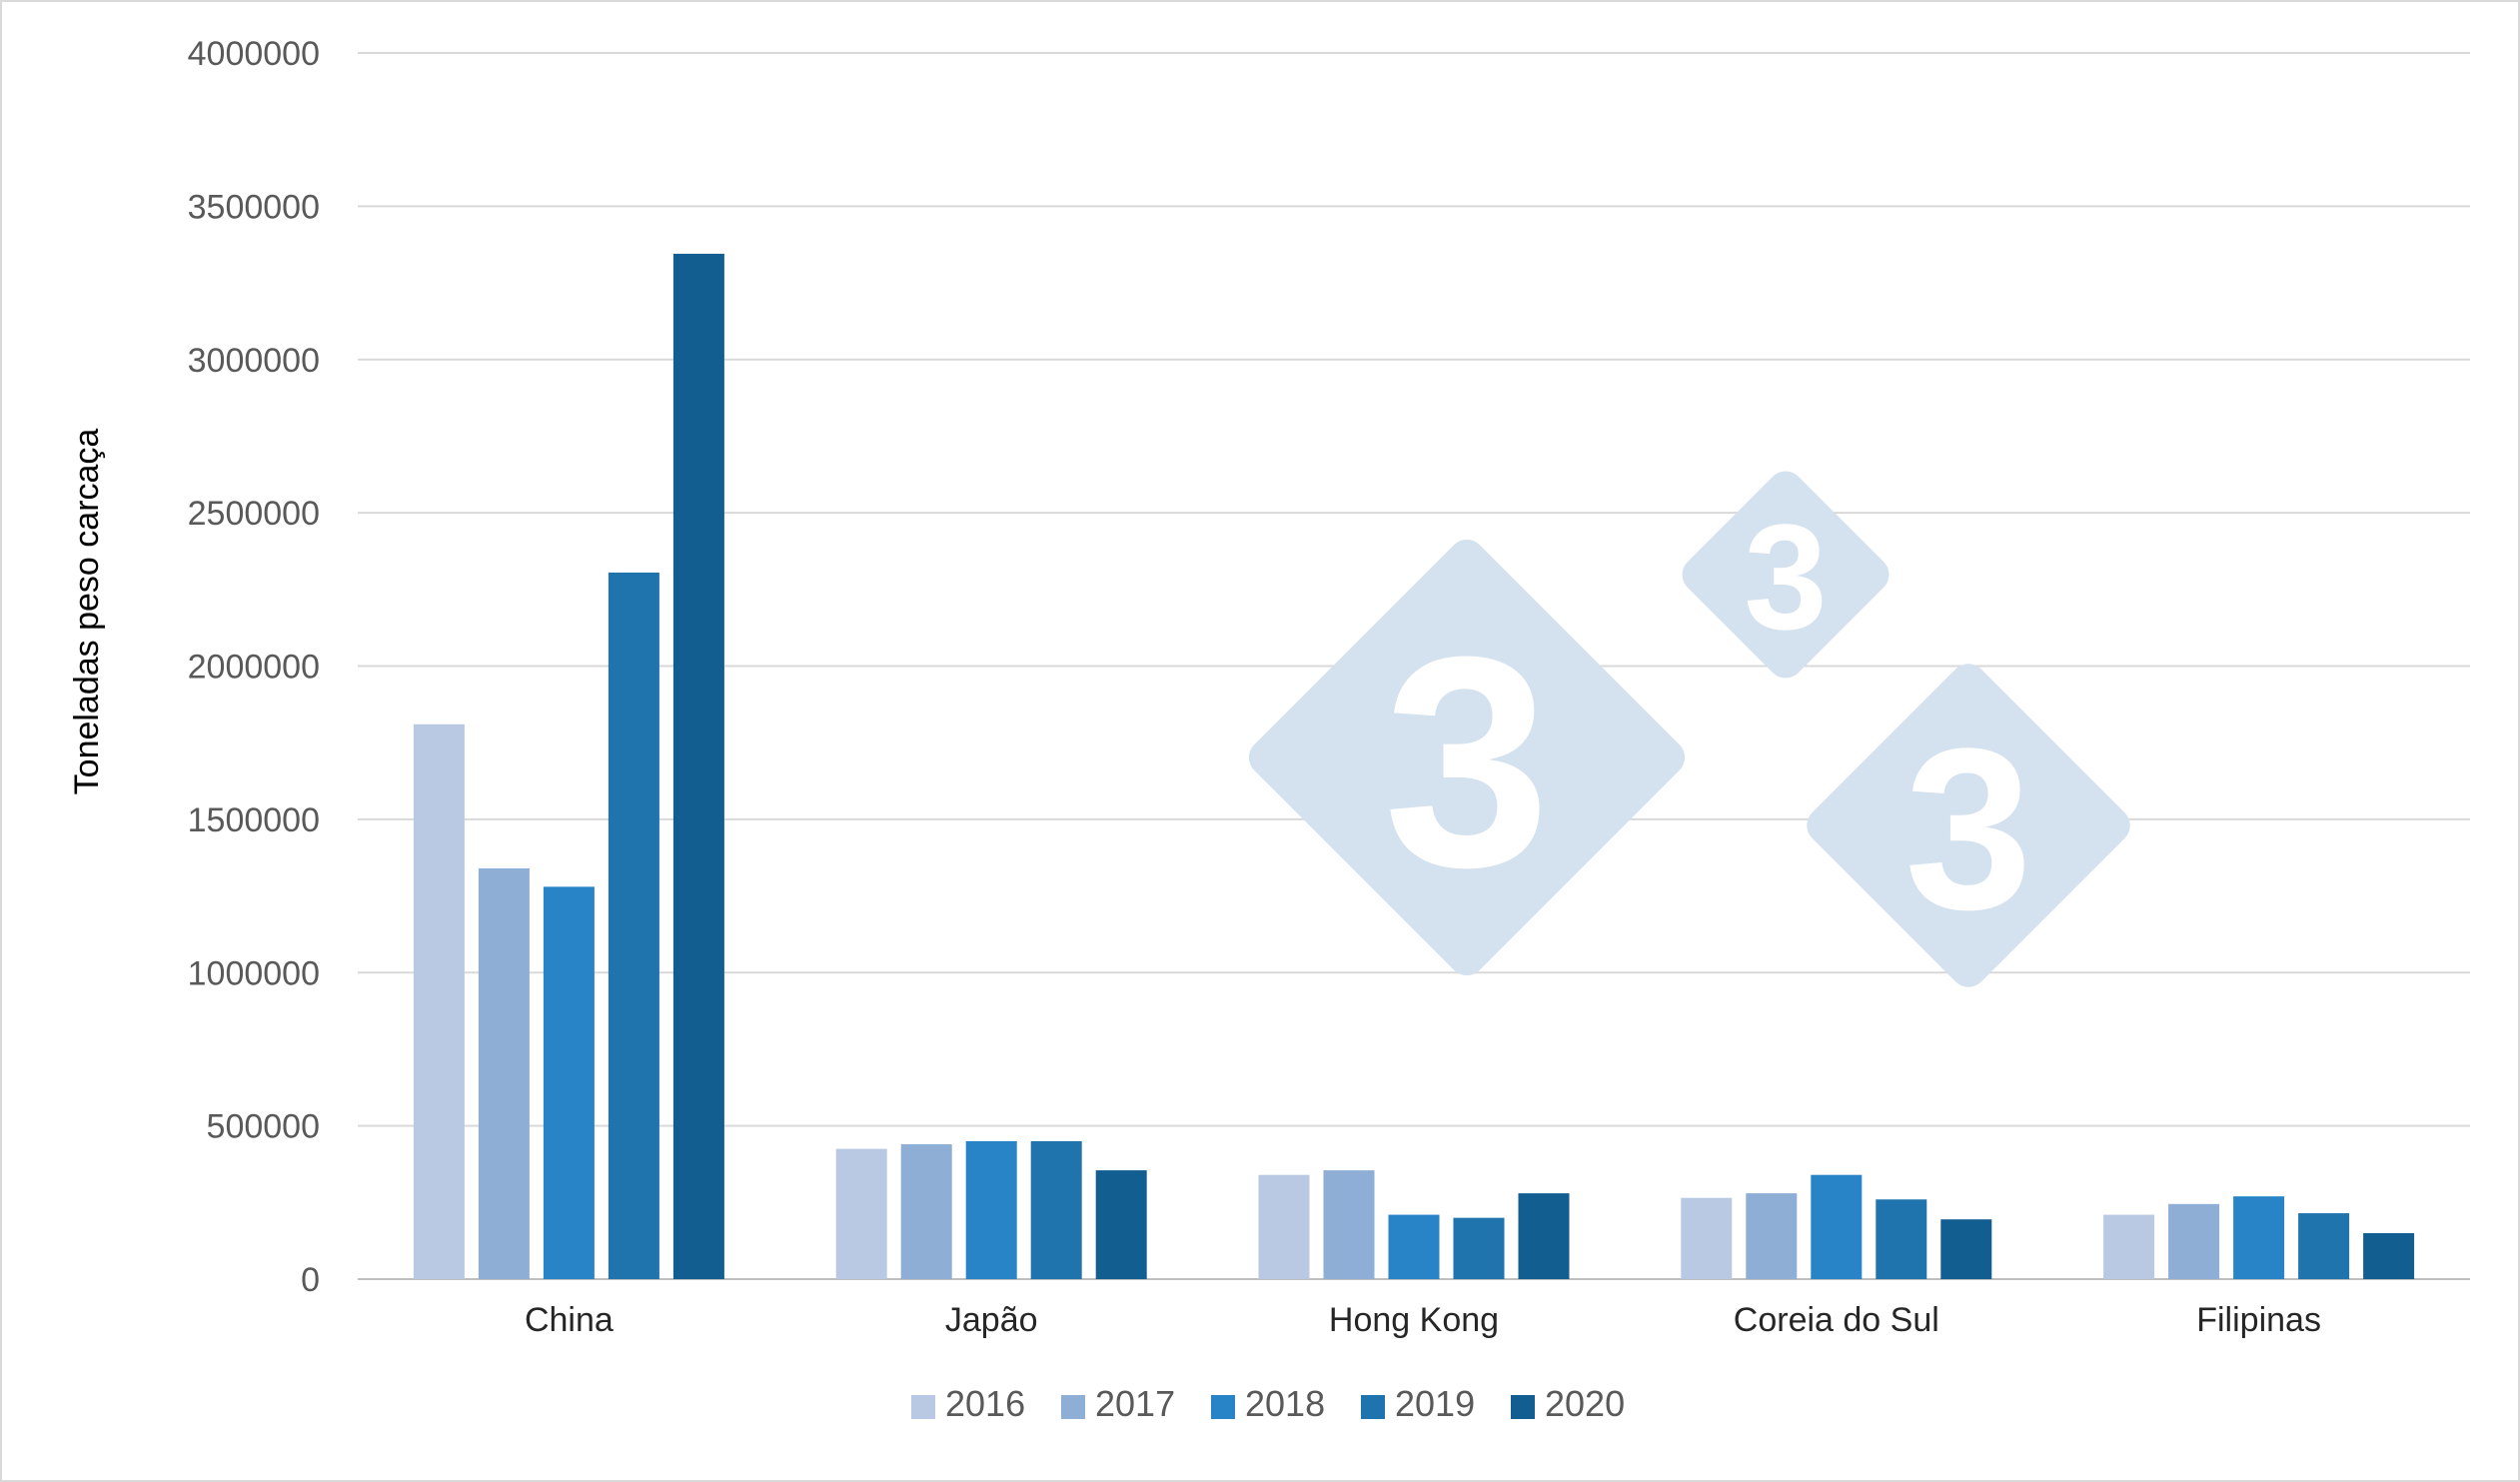 The image size is (2520, 1482). What do you see at coordinates (254, 820) in the screenshot?
I see `y-tick-label: 1500000` at bounding box center [254, 820].